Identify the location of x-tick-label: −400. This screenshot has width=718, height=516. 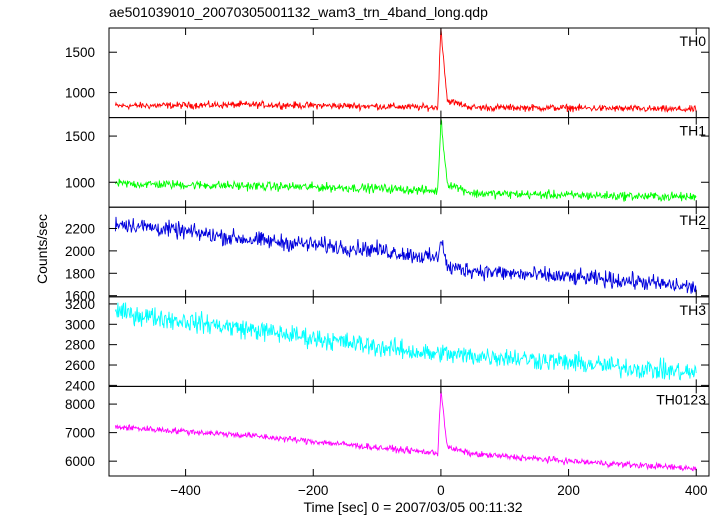
(185, 490).